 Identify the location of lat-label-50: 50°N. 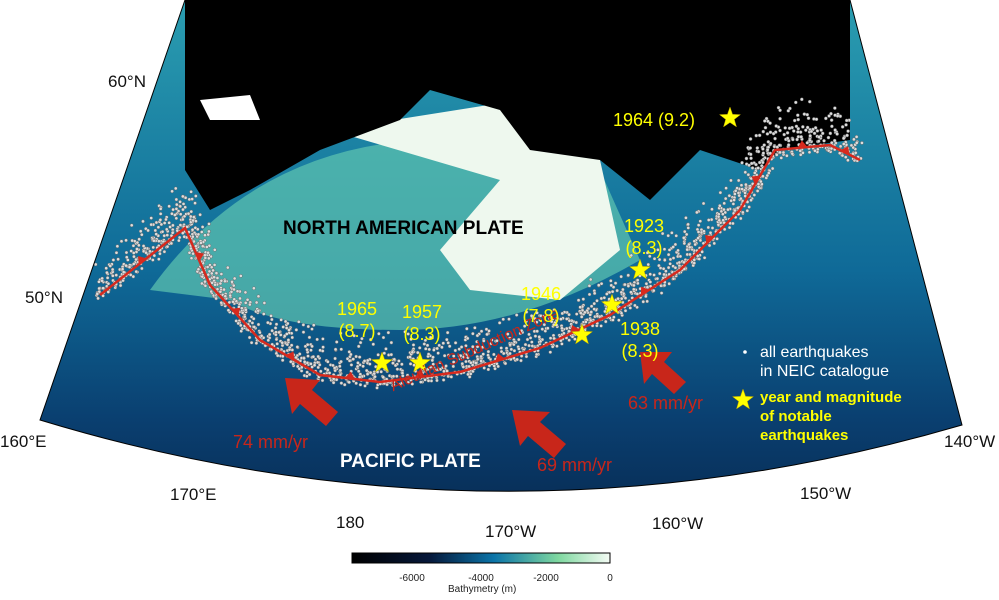
(44, 297).